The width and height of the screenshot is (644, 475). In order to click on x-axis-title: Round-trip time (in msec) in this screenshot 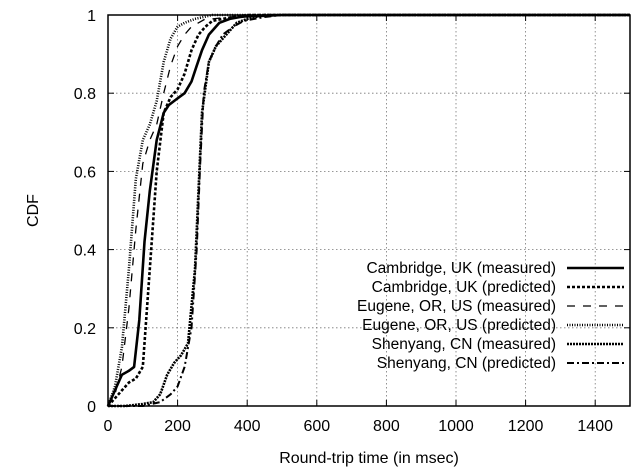, I will do `click(369, 458)`.